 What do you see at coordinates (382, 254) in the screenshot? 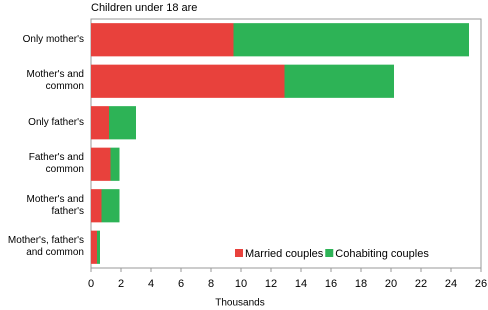
I see `legend-label: Cohabiting couples` at bounding box center [382, 254].